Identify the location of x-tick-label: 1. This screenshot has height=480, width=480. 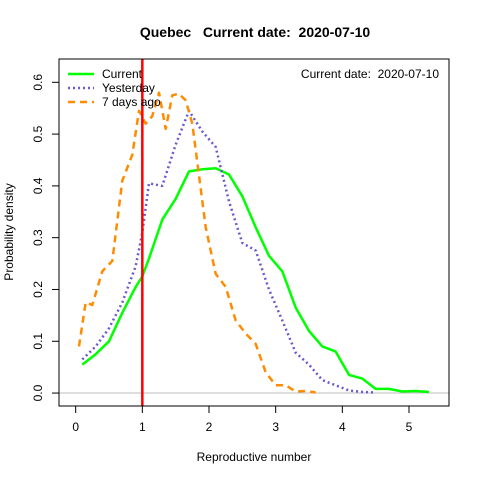
(142, 427).